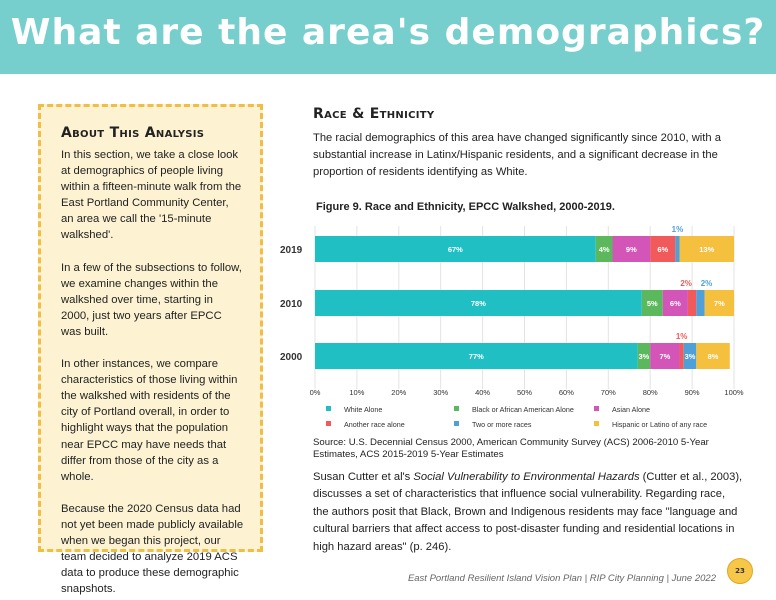 Image resolution: width=776 pixels, height=600 pixels. I want to click on x-tick-label: 60%, so click(566, 392).